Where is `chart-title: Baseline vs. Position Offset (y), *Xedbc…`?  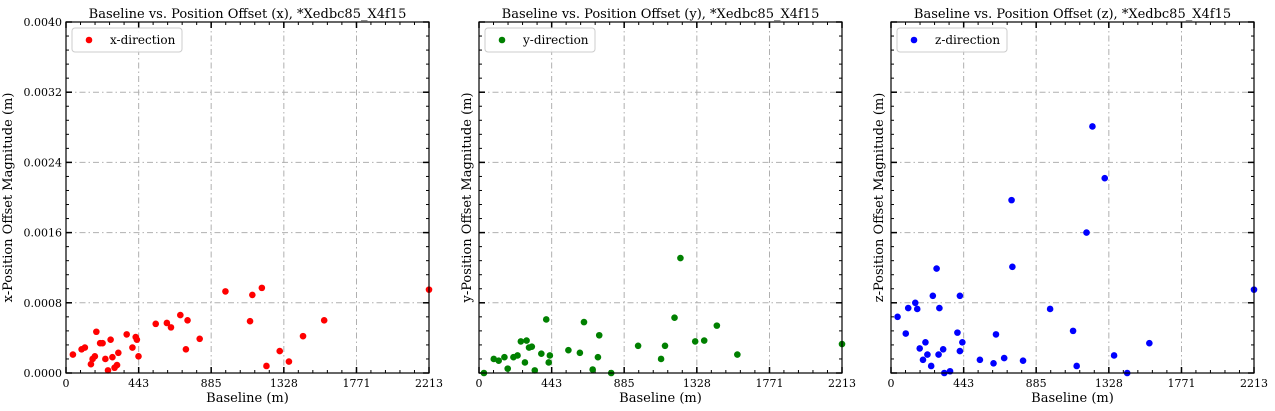
chart-title: Baseline vs. Position Offset (y), *Xedbc… is located at coordinates (661, 14).